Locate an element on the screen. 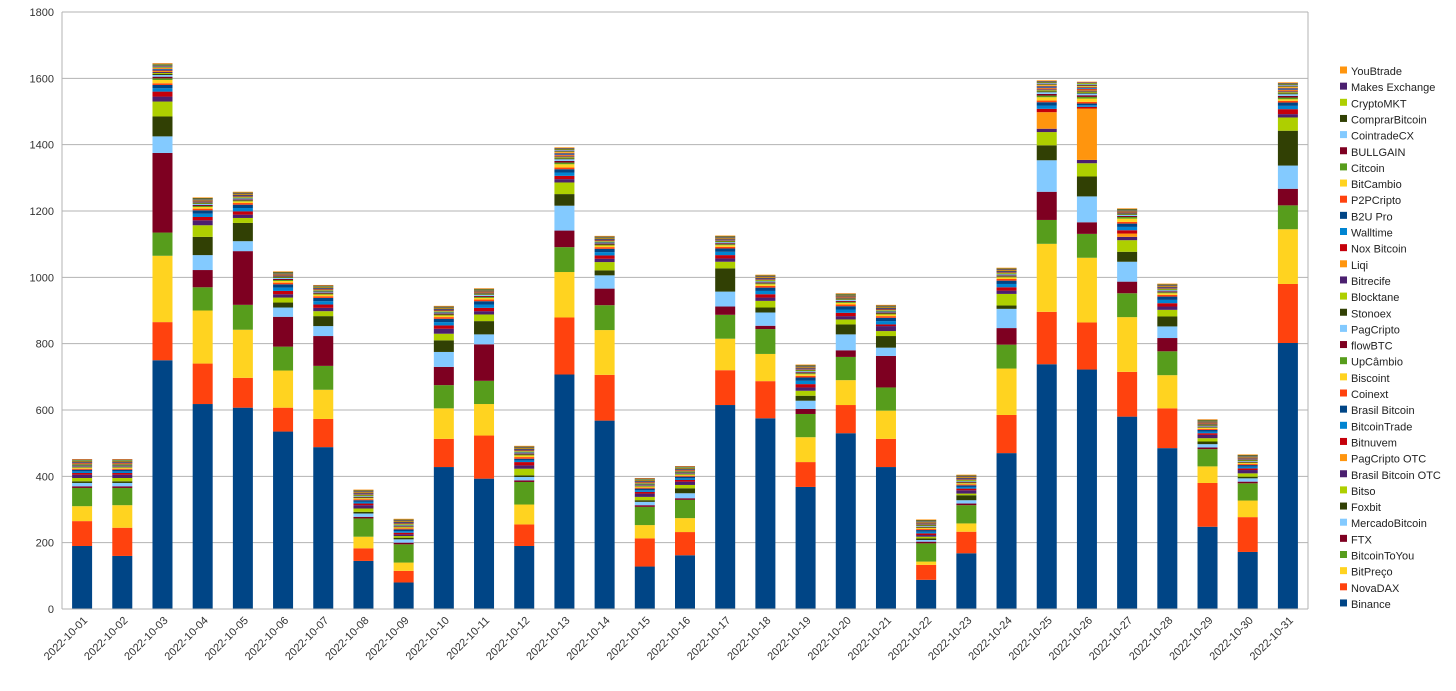 Image resolution: width=1456 pixels, height=691 pixels. legend-label: B2U Pro is located at coordinates (1372, 217).